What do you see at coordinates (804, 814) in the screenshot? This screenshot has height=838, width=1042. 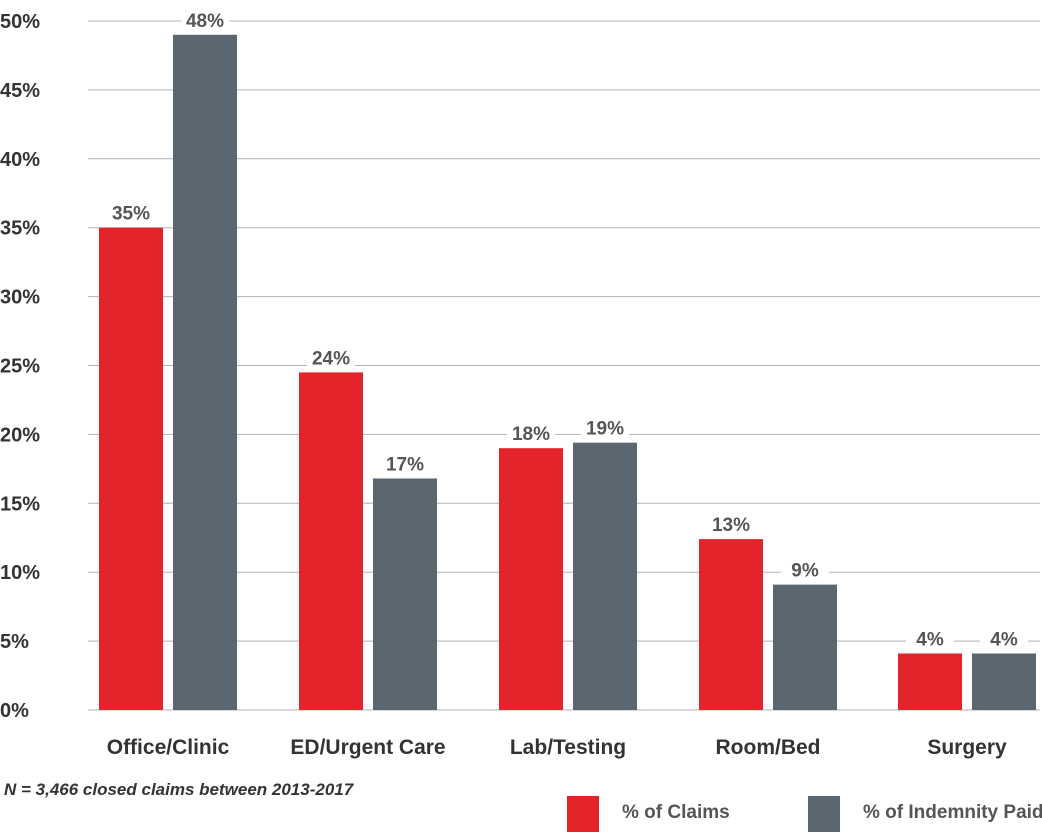 I see `legend: % of Claims % of Indemnity Paid` at bounding box center [804, 814].